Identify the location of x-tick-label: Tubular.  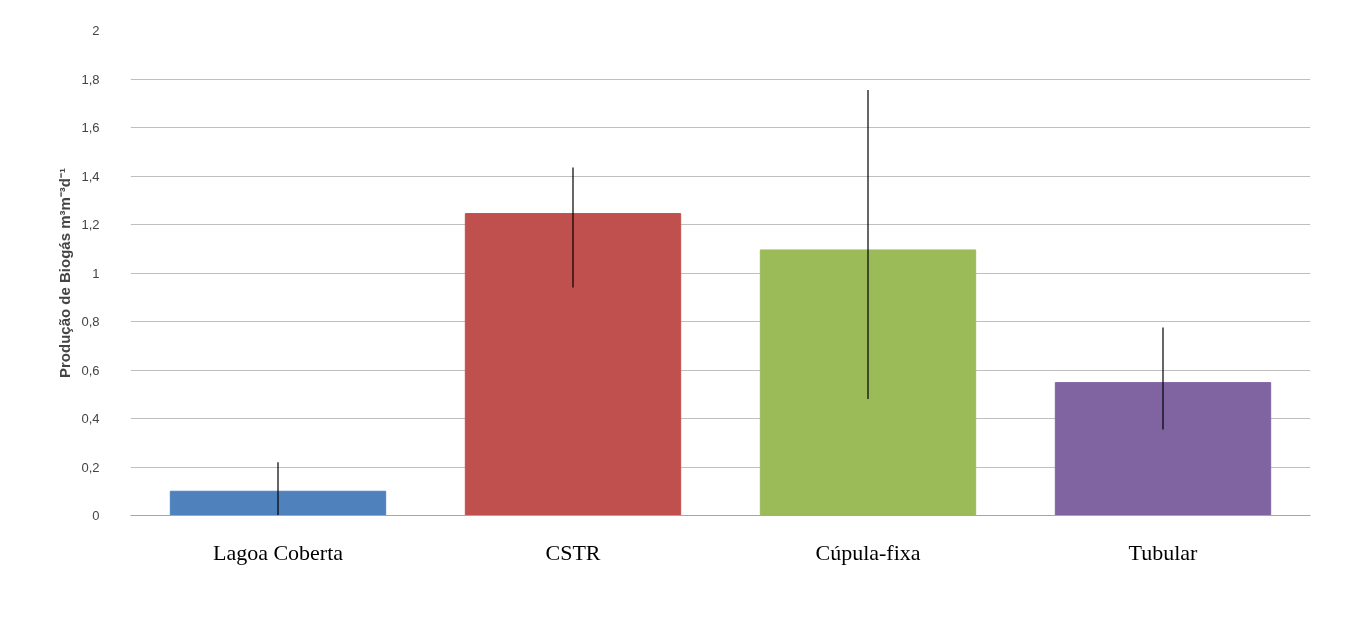
(1163, 552).